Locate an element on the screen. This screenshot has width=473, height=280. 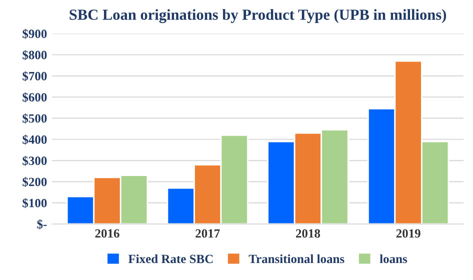
chart-title: SBC Loan originations by Product Type (UPB in millions) is located at coordinates (258, 16).